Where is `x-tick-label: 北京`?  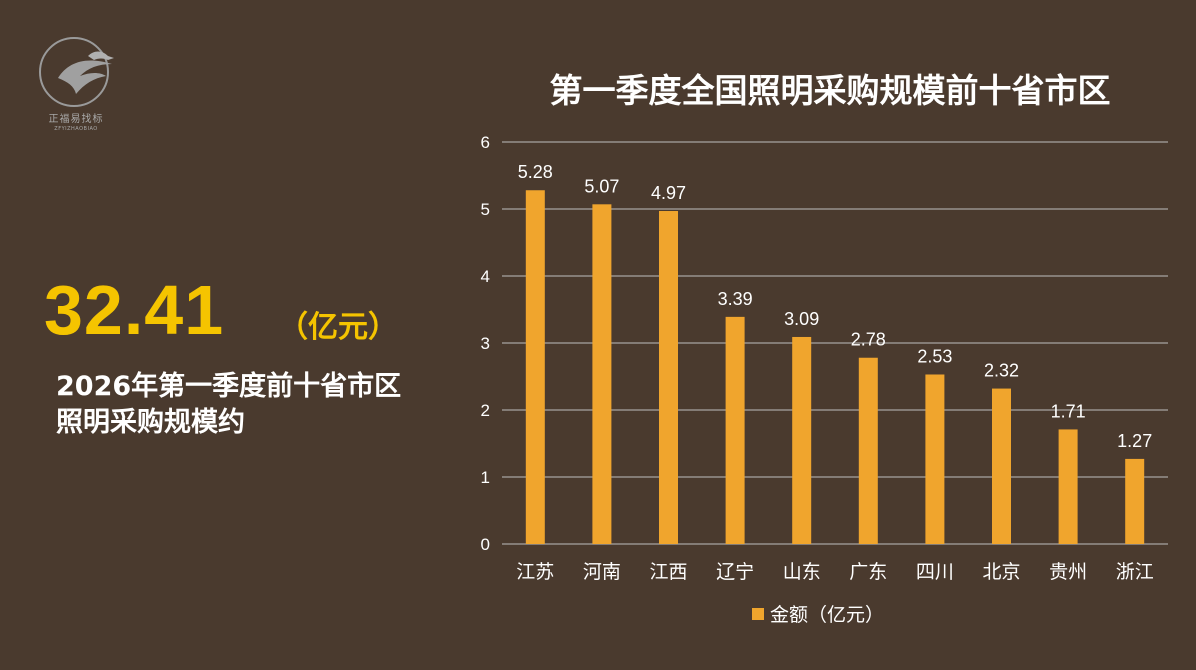 x-tick-label: 北京 is located at coordinates (1001, 572).